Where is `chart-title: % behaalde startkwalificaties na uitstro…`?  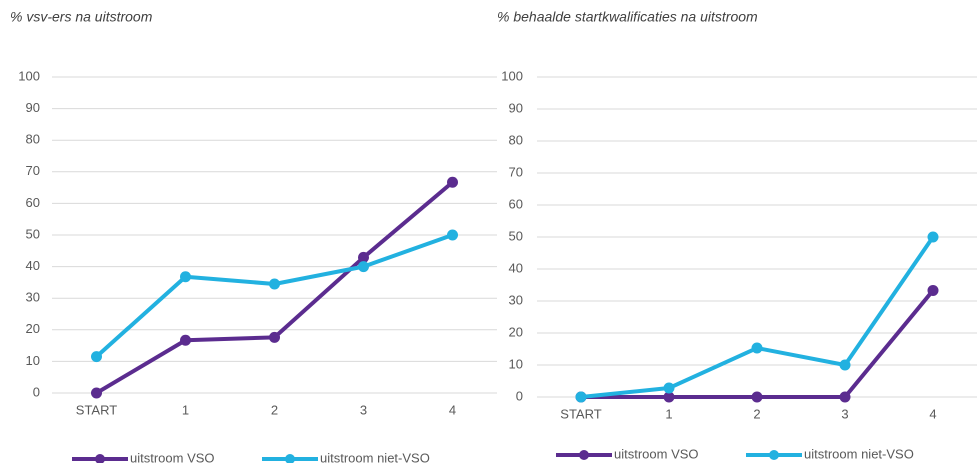 chart-title: % behaalde startkwalificaties na uitstro… is located at coordinates (627, 17).